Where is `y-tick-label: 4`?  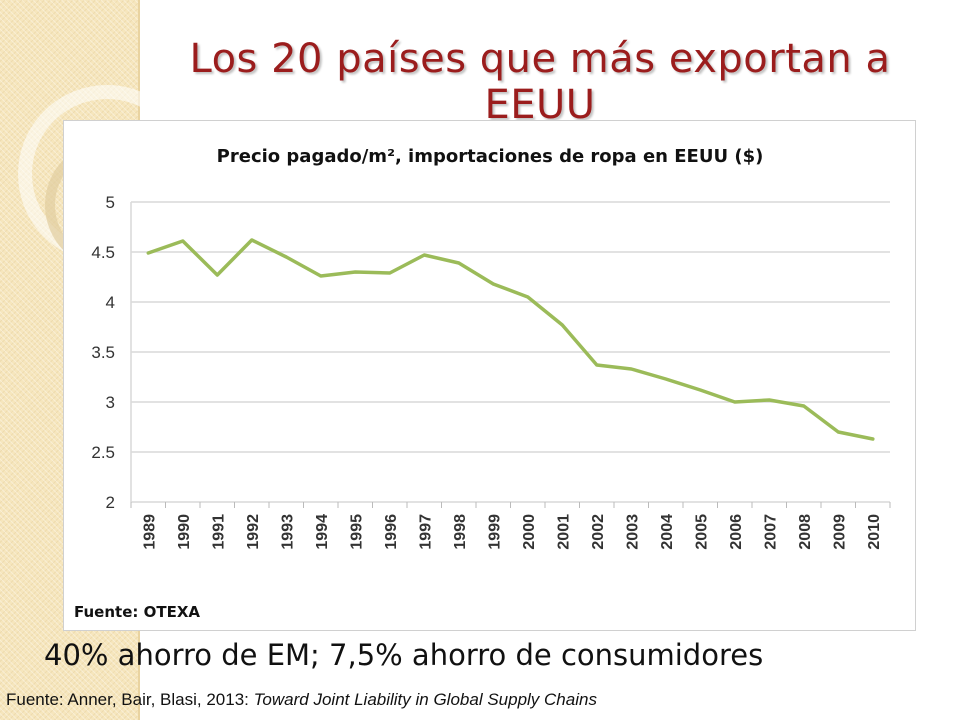
y-tick-label: 4 is located at coordinates (110, 302).